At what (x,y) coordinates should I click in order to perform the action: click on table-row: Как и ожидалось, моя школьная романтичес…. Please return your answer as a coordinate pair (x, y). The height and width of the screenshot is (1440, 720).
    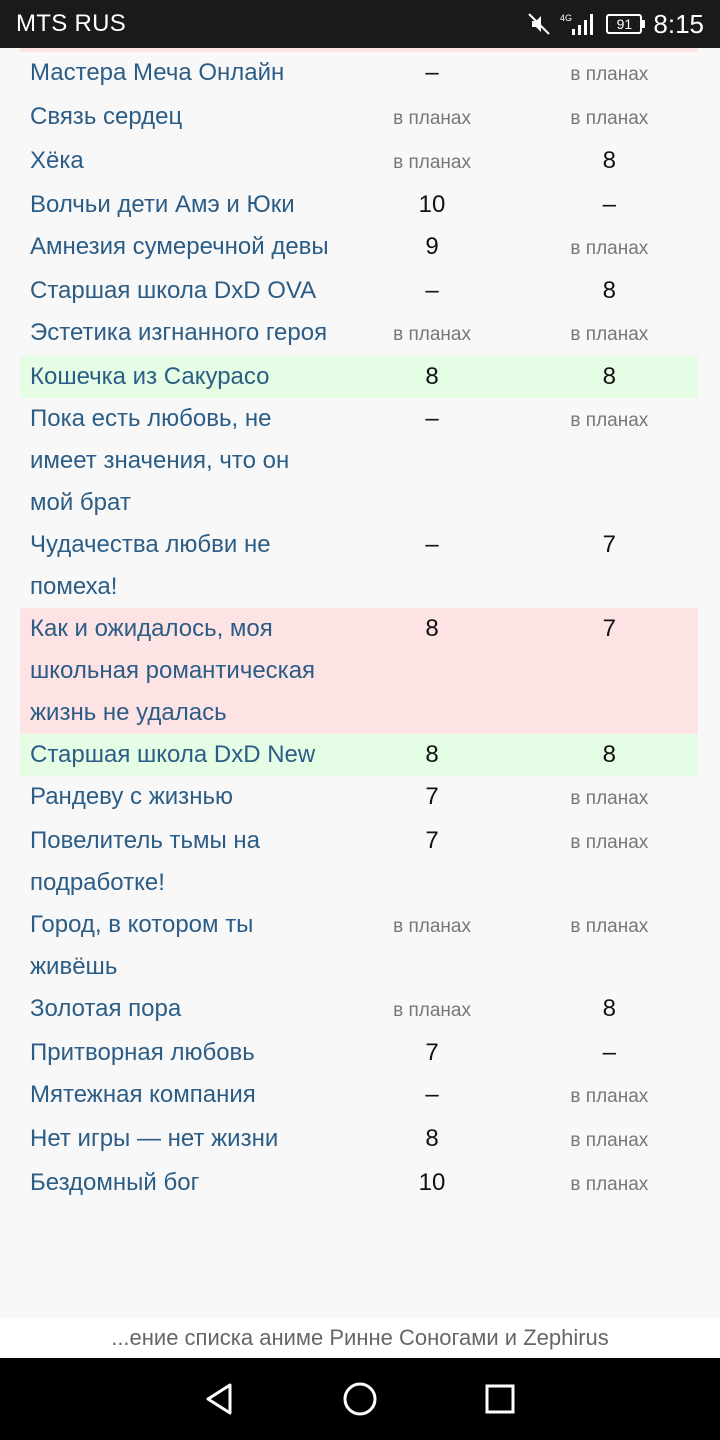
    Looking at the image, I should click on (359, 671).